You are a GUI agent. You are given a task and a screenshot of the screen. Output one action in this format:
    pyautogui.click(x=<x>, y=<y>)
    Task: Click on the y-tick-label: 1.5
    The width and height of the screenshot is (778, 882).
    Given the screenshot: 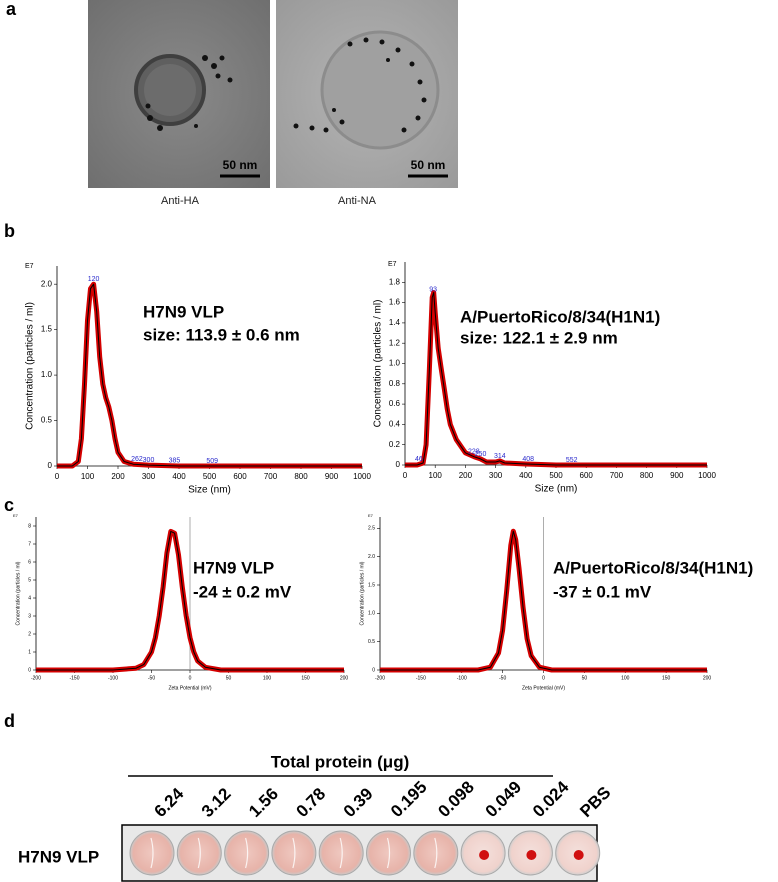 What is the action you would take?
    pyautogui.click(x=371, y=585)
    